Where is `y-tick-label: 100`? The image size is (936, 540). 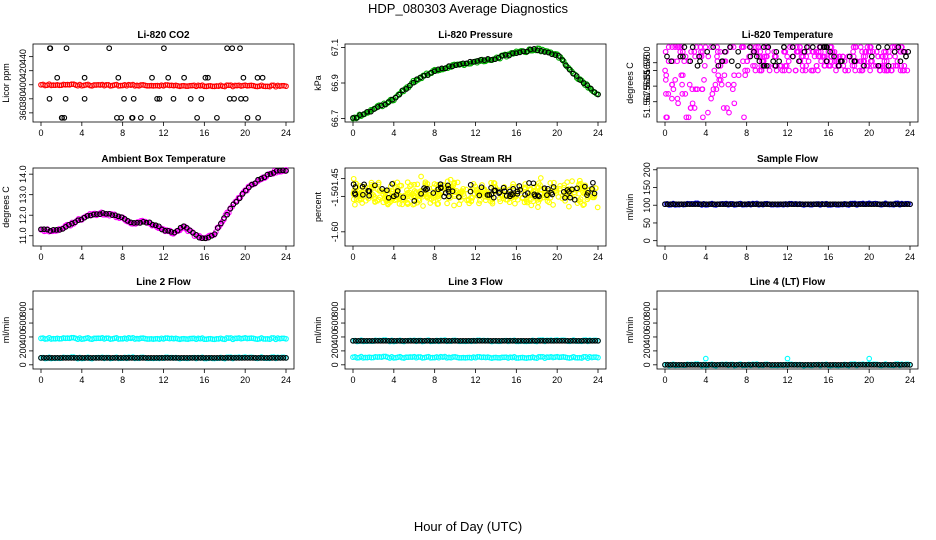 y-tick-label: 100 is located at coordinates (647, 205).